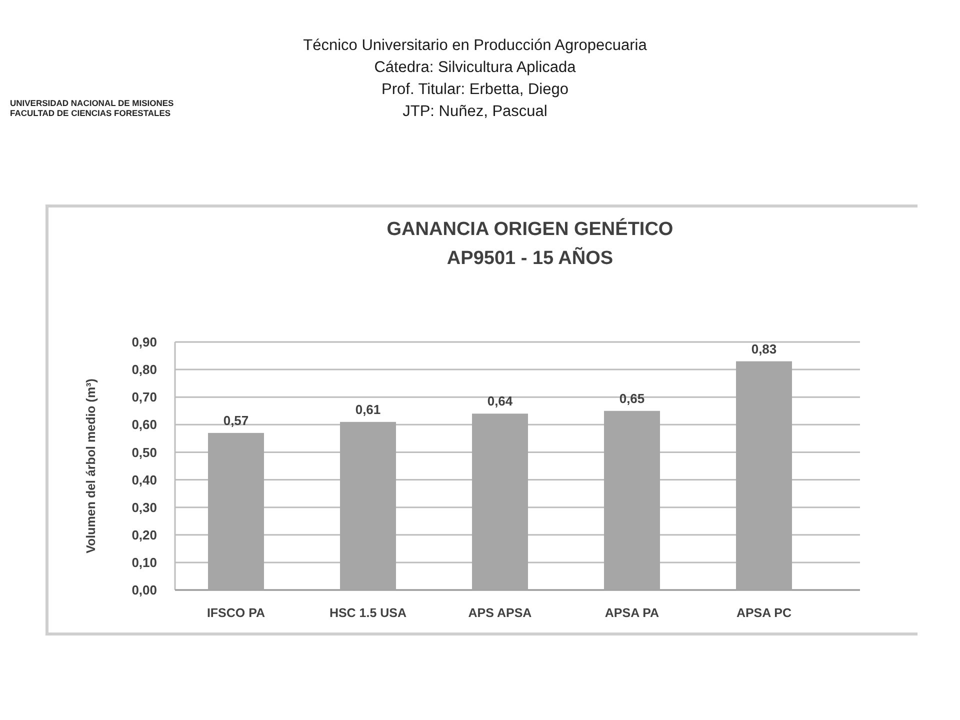 The width and height of the screenshot is (960, 720). What do you see at coordinates (475, 45) in the screenshot?
I see `text: Técnico Universitario en Producción Agropecuaria` at bounding box center [475, 45].